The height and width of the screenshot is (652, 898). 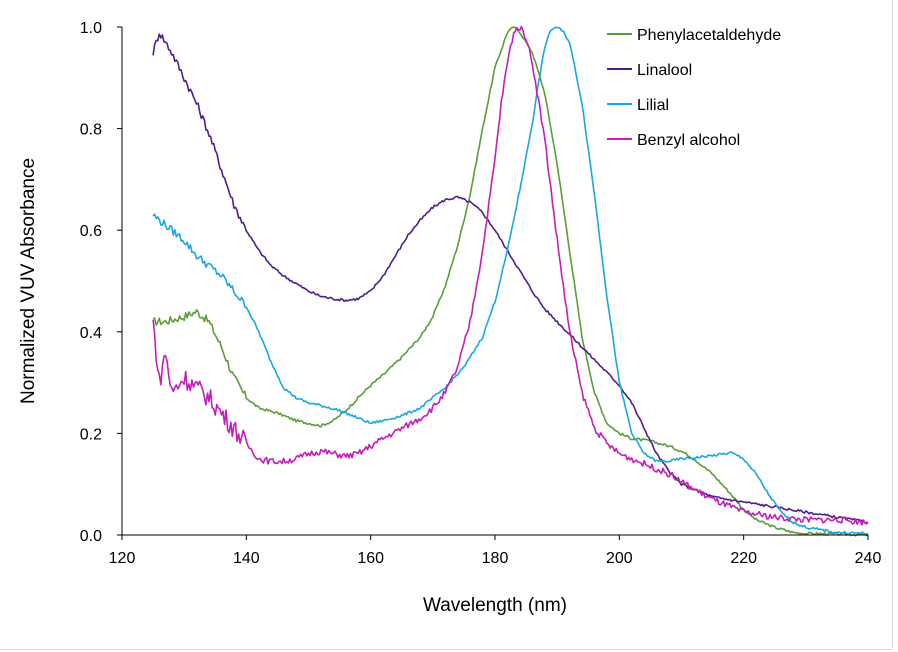 What do you see at coordinates (91, 130) in the screenshot?
I see `y-tick-label: 0.8` at bounding box center [91, 130].